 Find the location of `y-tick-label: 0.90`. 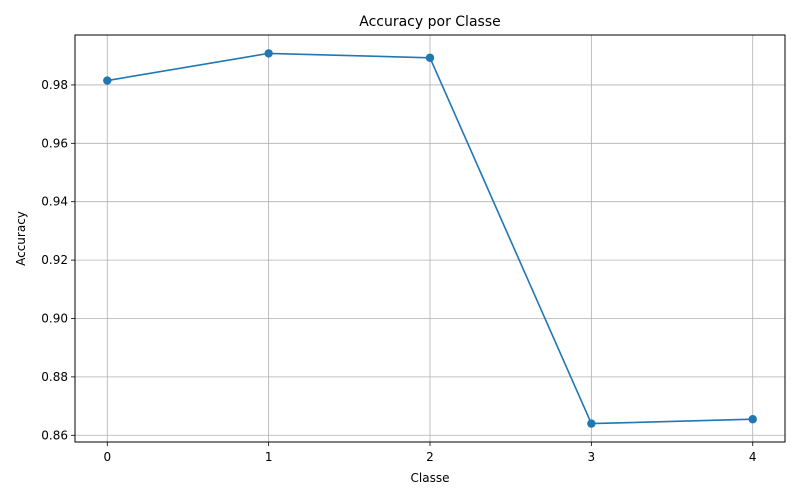

y-tick-label: 0.90 is located at coordinates (54, 318).